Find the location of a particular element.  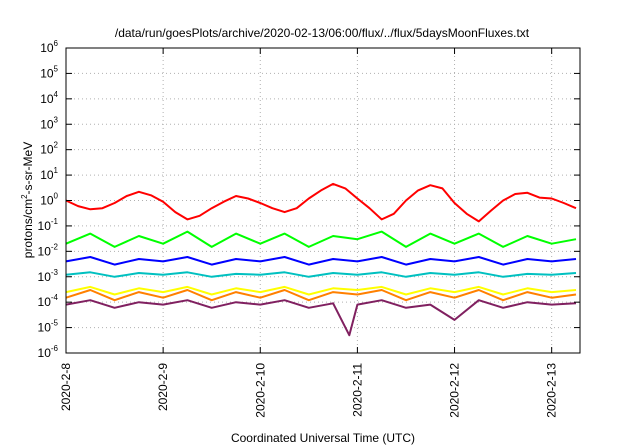

y-tick-label: 10⁻⁶ is located at coordinates (48, 352).